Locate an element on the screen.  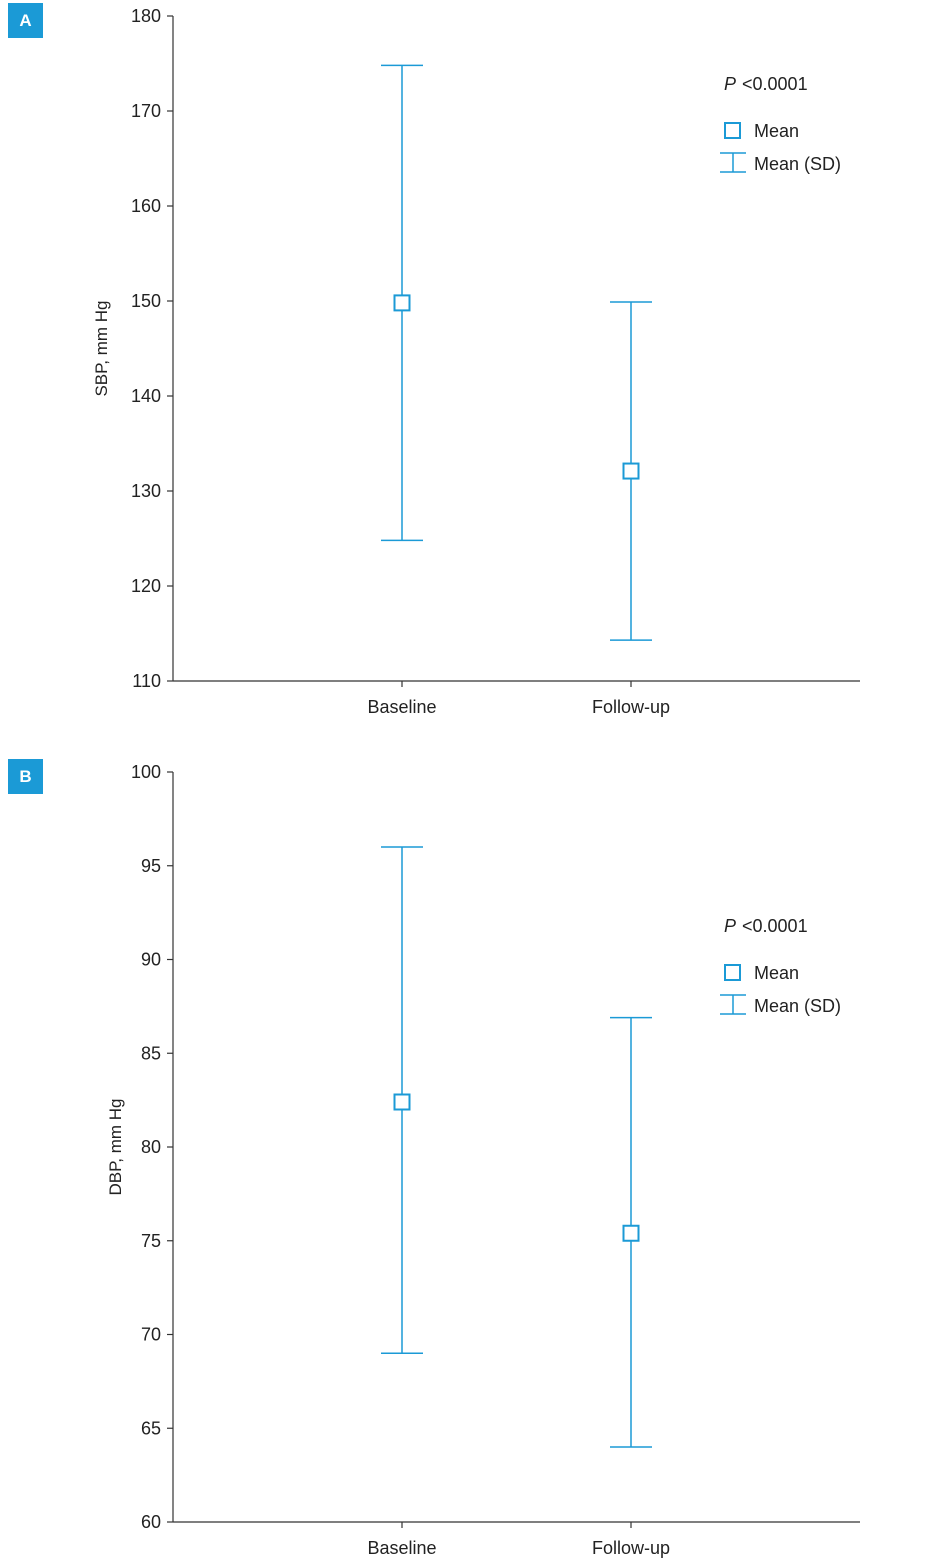
y-tick-label: 80 is located at coordinates (151, 1147).